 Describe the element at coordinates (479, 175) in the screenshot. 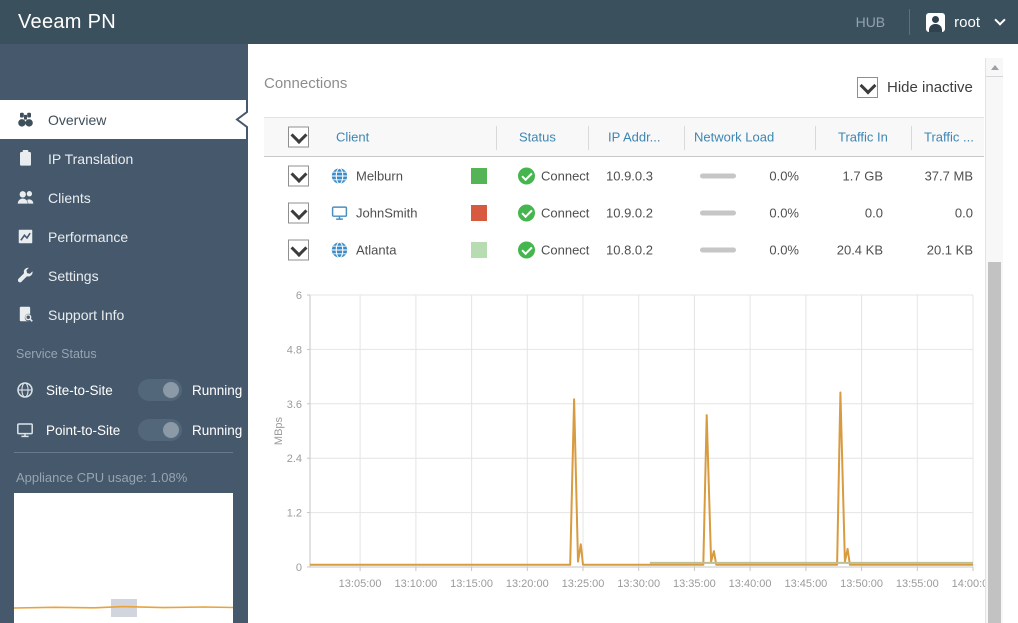

I see `load-color-square` at that location.